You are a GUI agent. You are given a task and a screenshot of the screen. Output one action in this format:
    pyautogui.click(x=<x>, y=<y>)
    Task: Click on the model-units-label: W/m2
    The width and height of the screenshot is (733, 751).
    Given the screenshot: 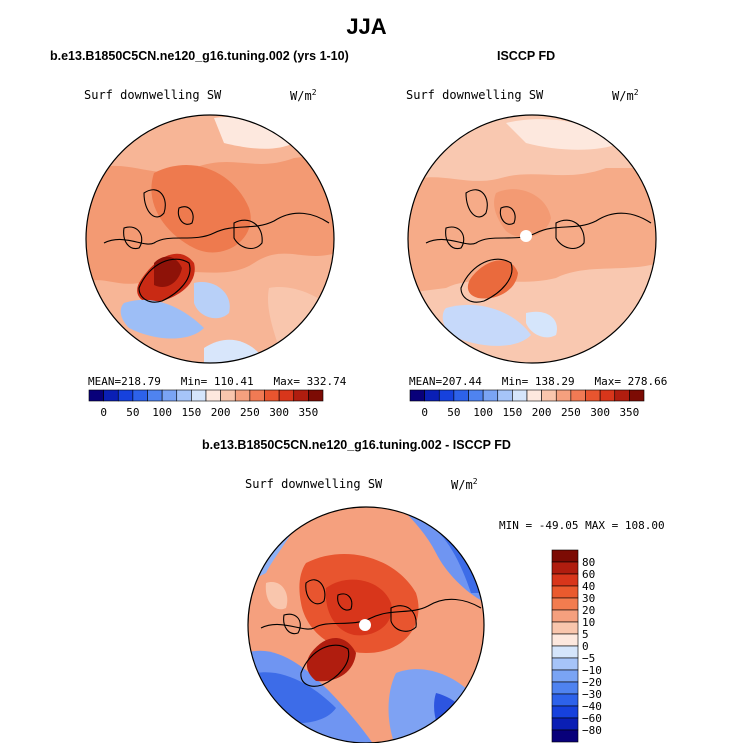 What is the action you would take?
    pyautogui.click(x=303, y=95)
    